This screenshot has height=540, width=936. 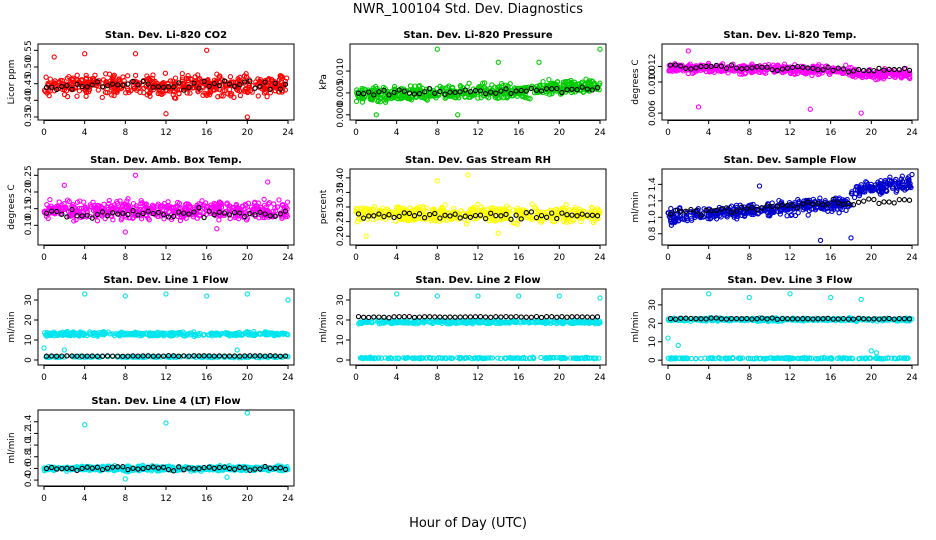 What do you see at coordinates (324, 82) in the screenshot?
I see `y-axis-label: kPa` at bounding box center [324, 82].